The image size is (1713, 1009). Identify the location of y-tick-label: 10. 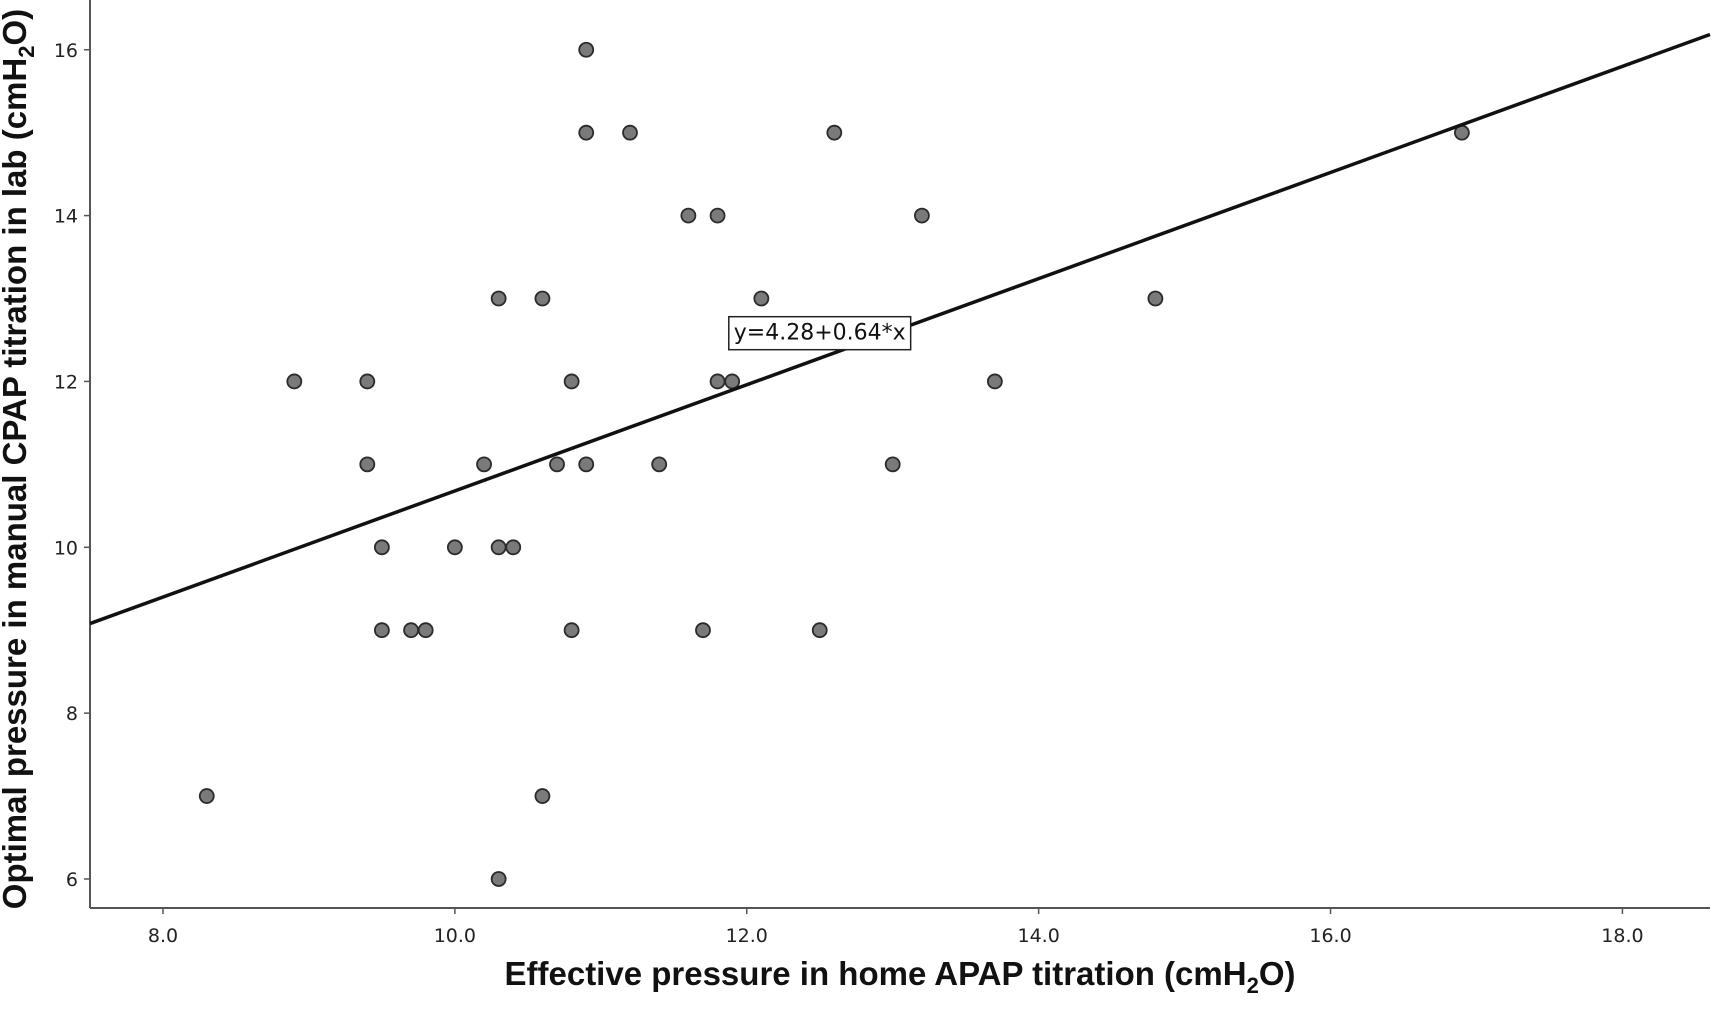
(66, 548).